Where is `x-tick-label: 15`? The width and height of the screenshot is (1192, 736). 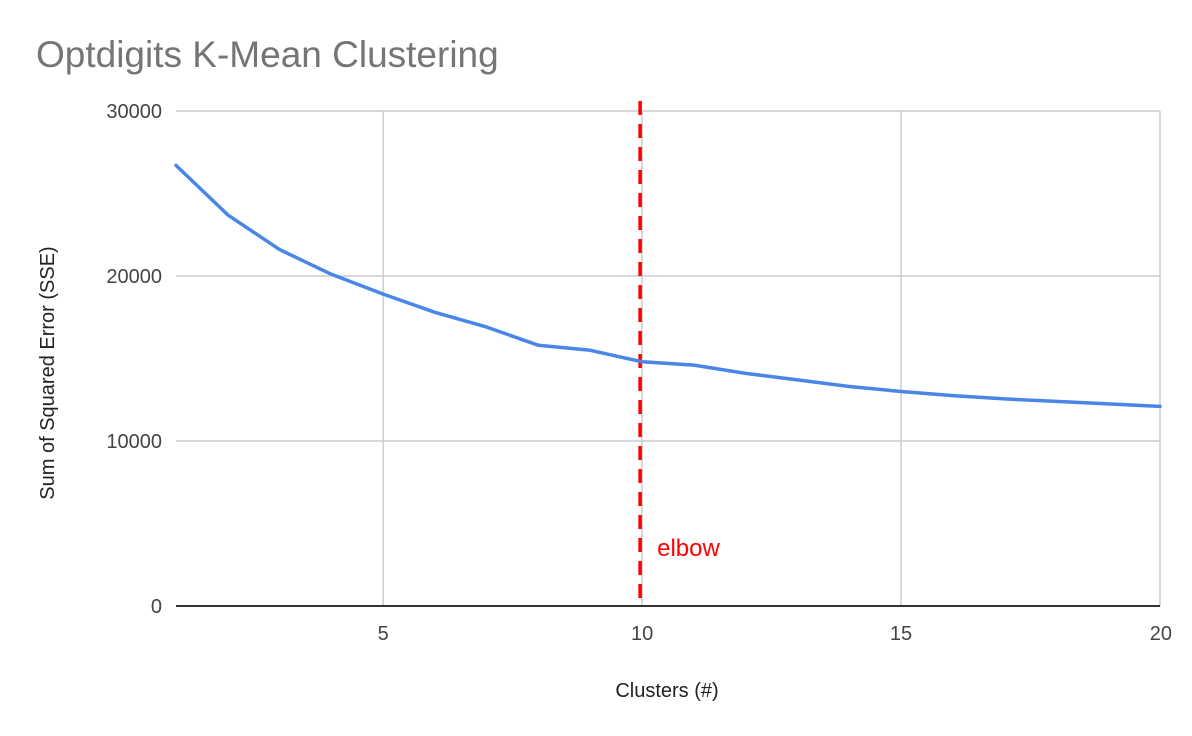
x-tick-label: 15 is located at coordinates (901, 634).